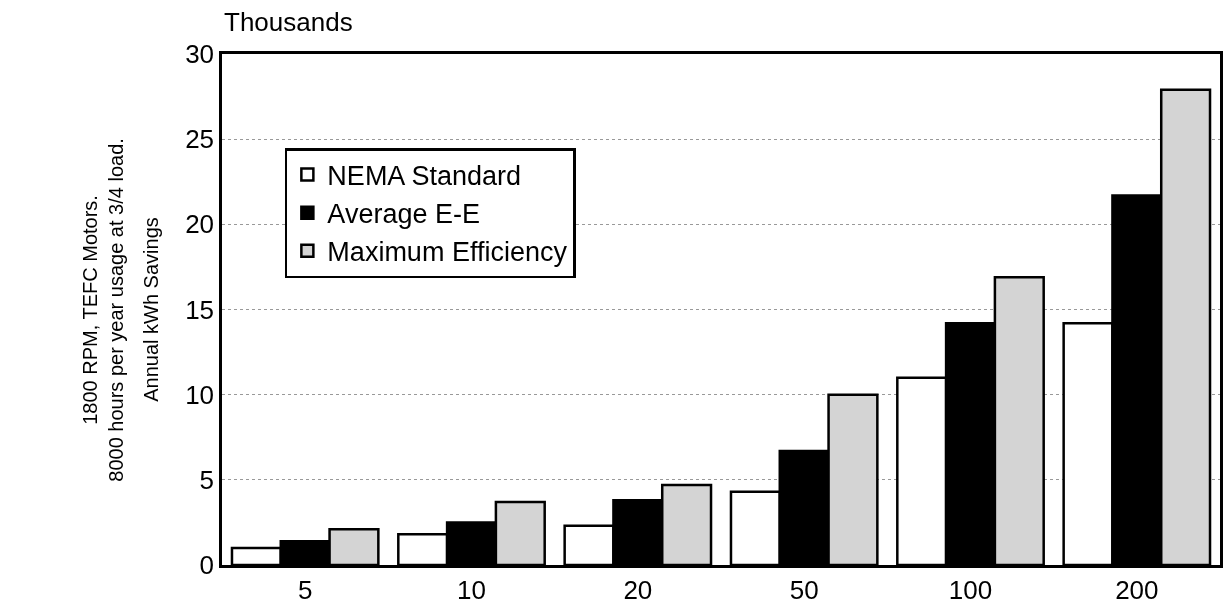 This screenshot has width=1224, height=613. I want to click on legend-label: Maximum Efficiency, so click(447, 252).